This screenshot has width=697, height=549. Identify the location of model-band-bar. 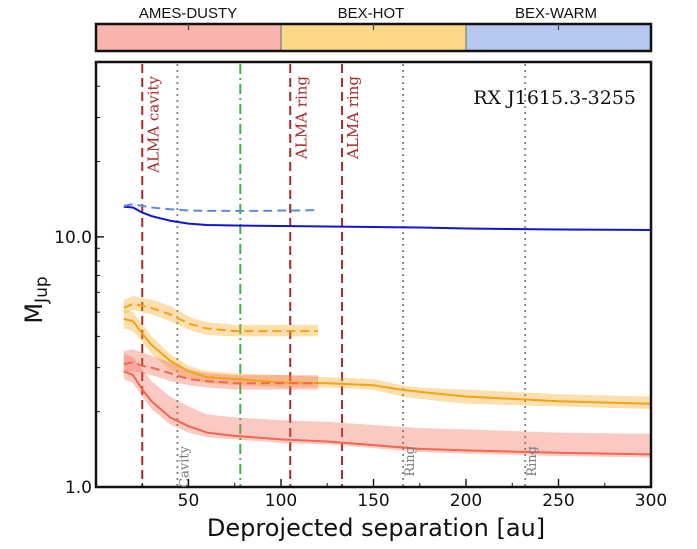
(373, 37).